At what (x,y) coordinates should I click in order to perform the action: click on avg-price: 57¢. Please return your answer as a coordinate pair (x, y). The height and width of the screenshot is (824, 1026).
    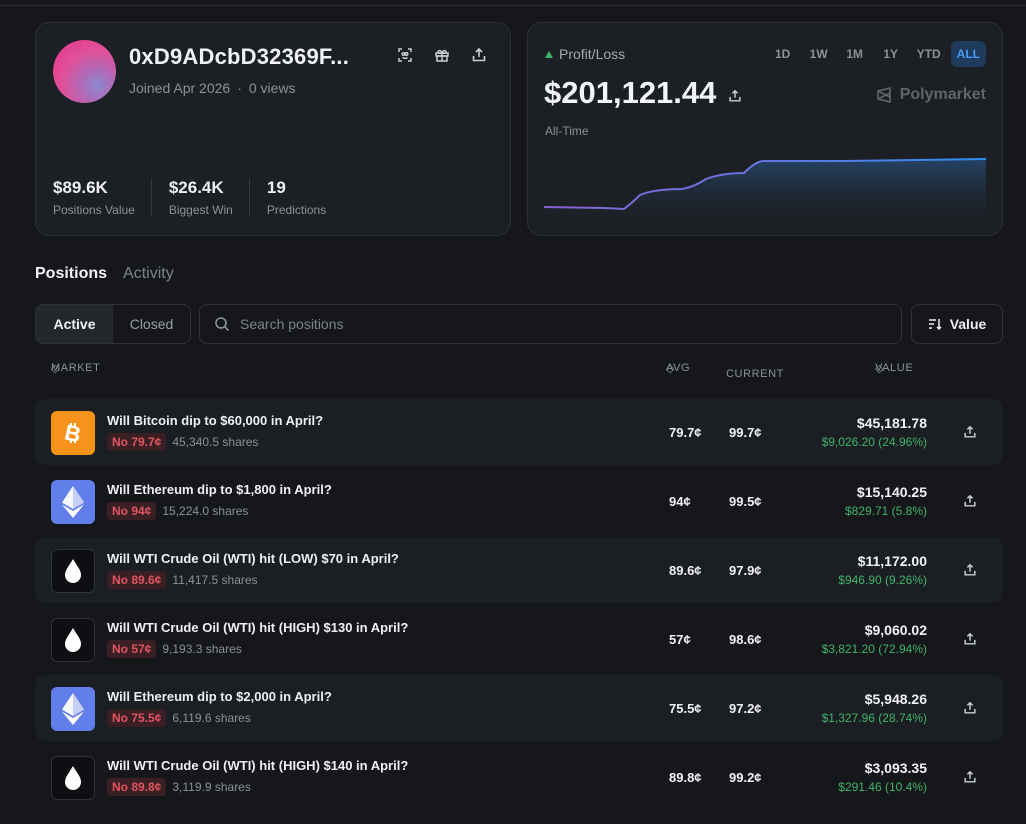
    Looking at the image, I should click on (680, 639).